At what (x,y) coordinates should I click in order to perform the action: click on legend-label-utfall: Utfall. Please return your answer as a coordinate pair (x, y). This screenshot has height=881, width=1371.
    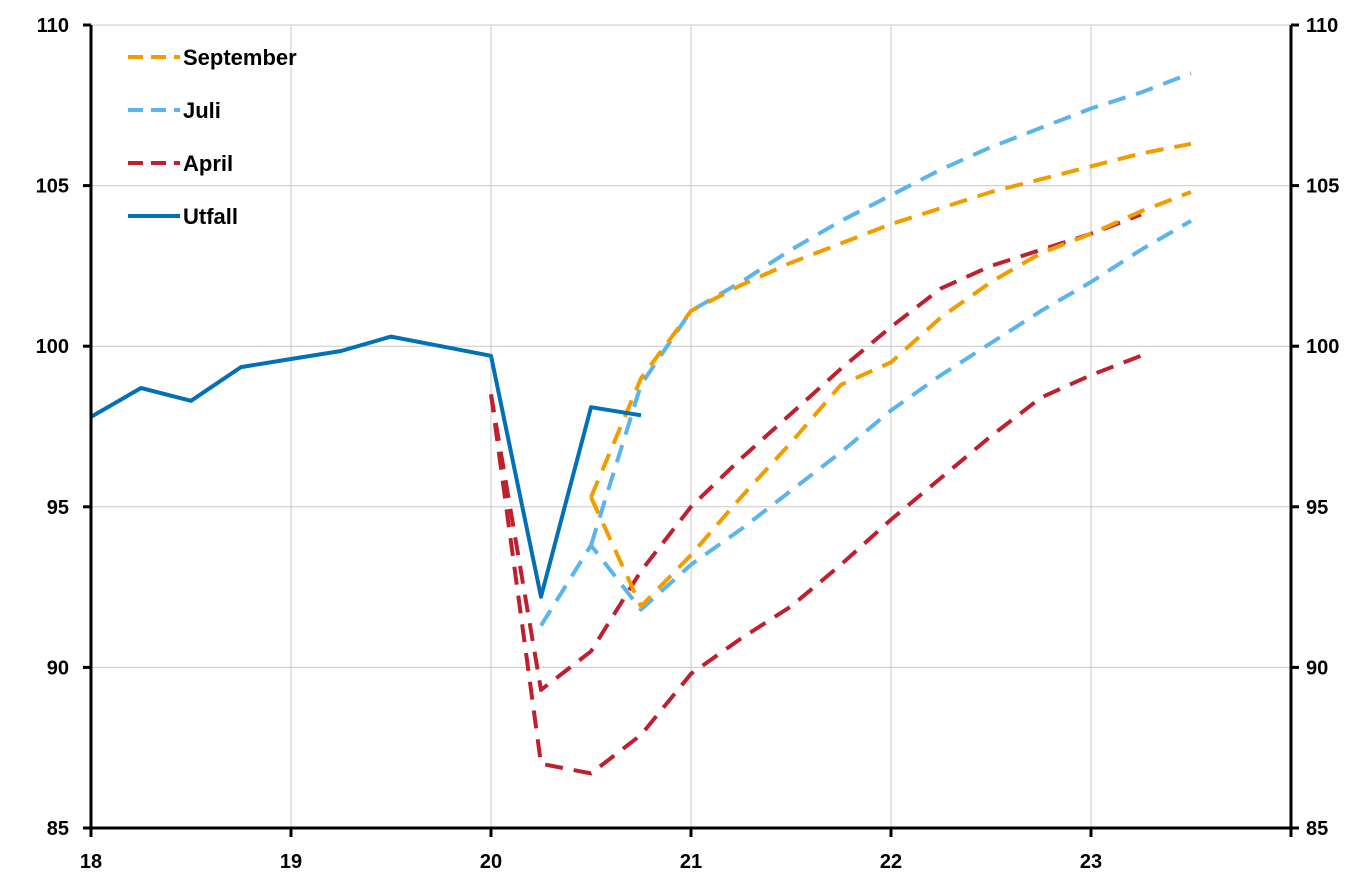
    Looking at the image, I should click on (210, 216).